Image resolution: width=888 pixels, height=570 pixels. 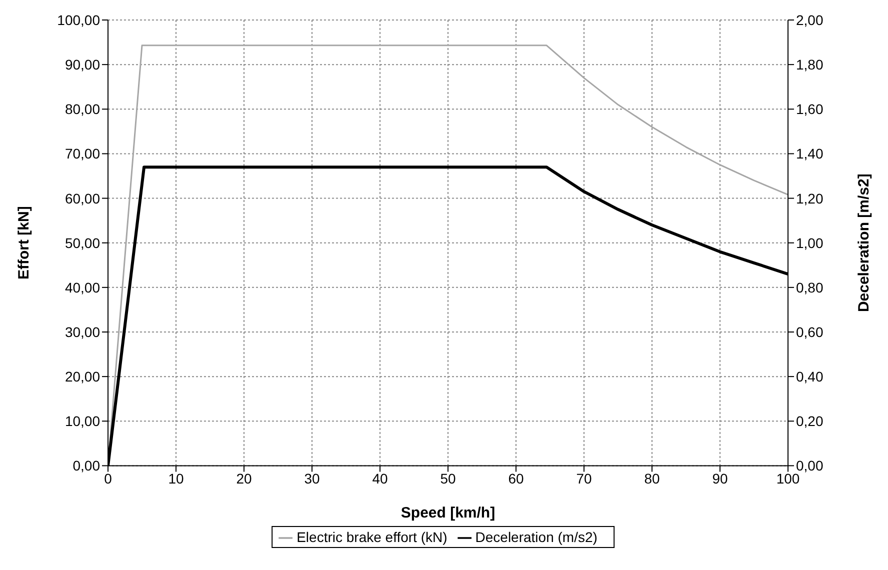 I want to click on x-tick-label: 60, so click(x=516, y=478).